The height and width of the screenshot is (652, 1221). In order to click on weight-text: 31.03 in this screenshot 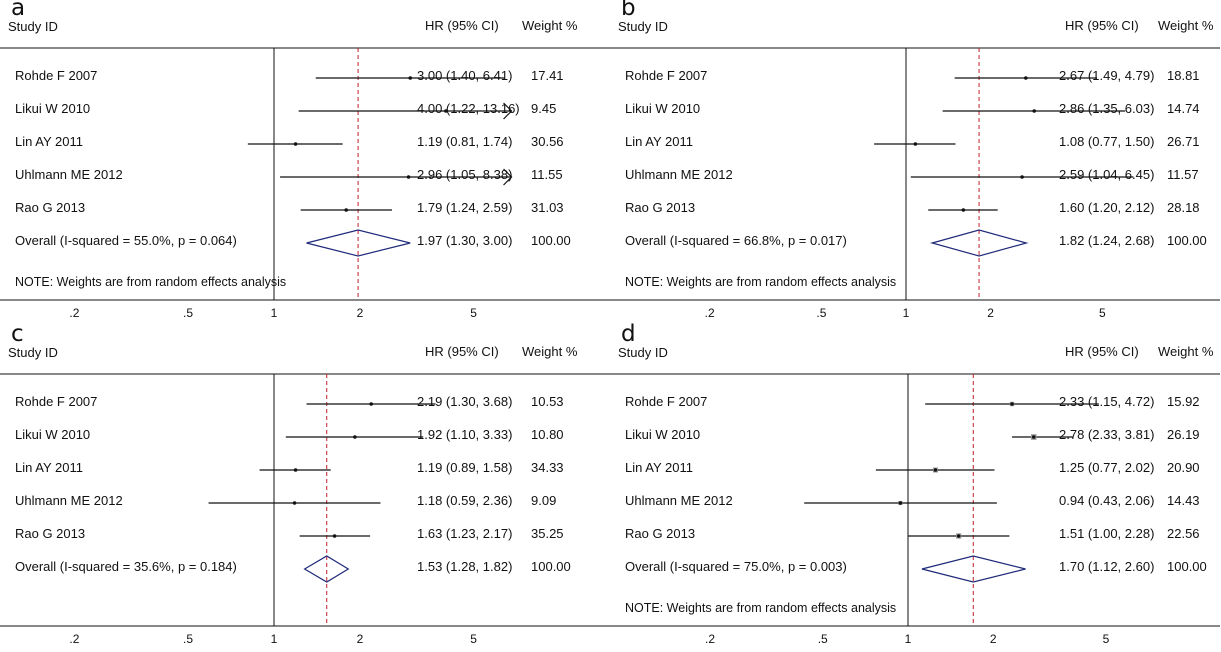, I will do `click(547, 207)`.